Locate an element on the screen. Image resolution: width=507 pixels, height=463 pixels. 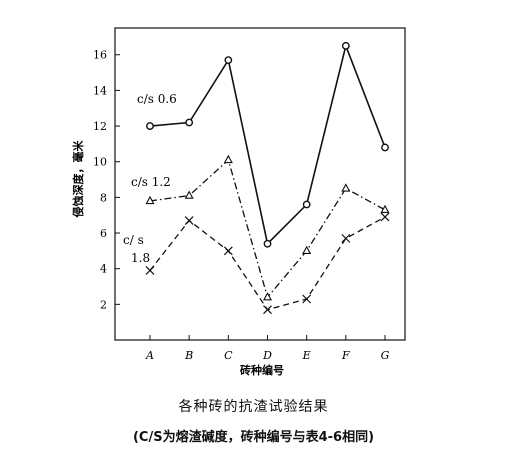
point-c-s-1-2-E is located at coordinates (307, 250).